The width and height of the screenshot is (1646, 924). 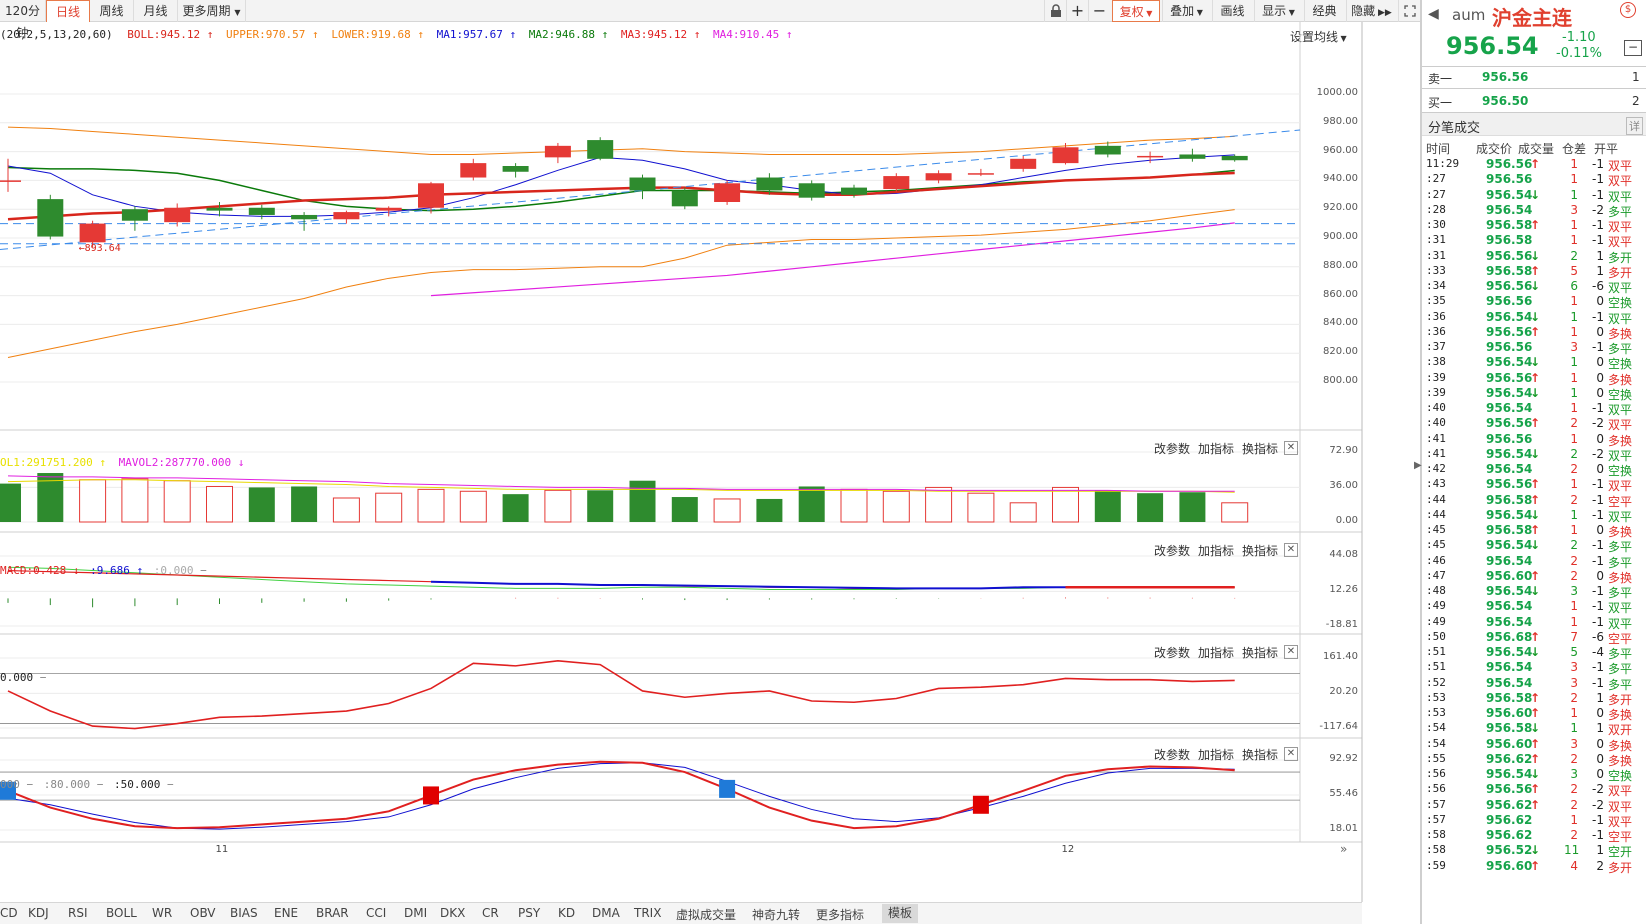 I want to click on tab-monthly: 月线, so click(x=156, y=11).